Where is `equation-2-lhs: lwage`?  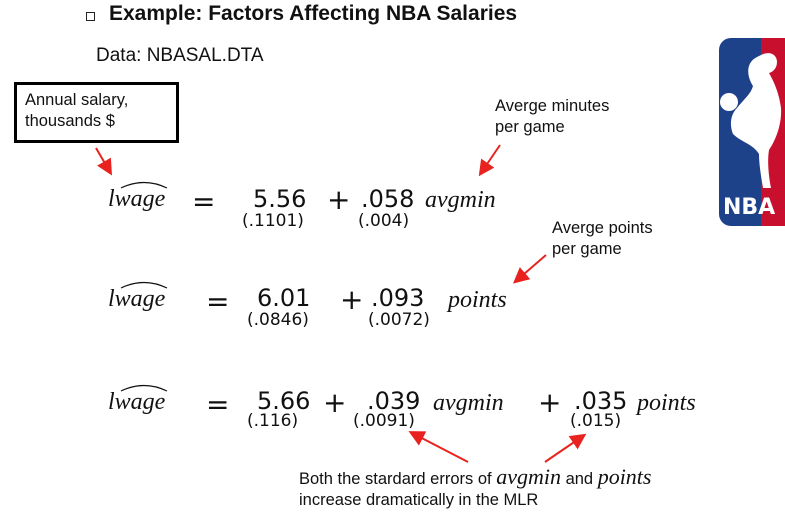 equation-2-lhs: lwage is located at coordinates (138, 297).